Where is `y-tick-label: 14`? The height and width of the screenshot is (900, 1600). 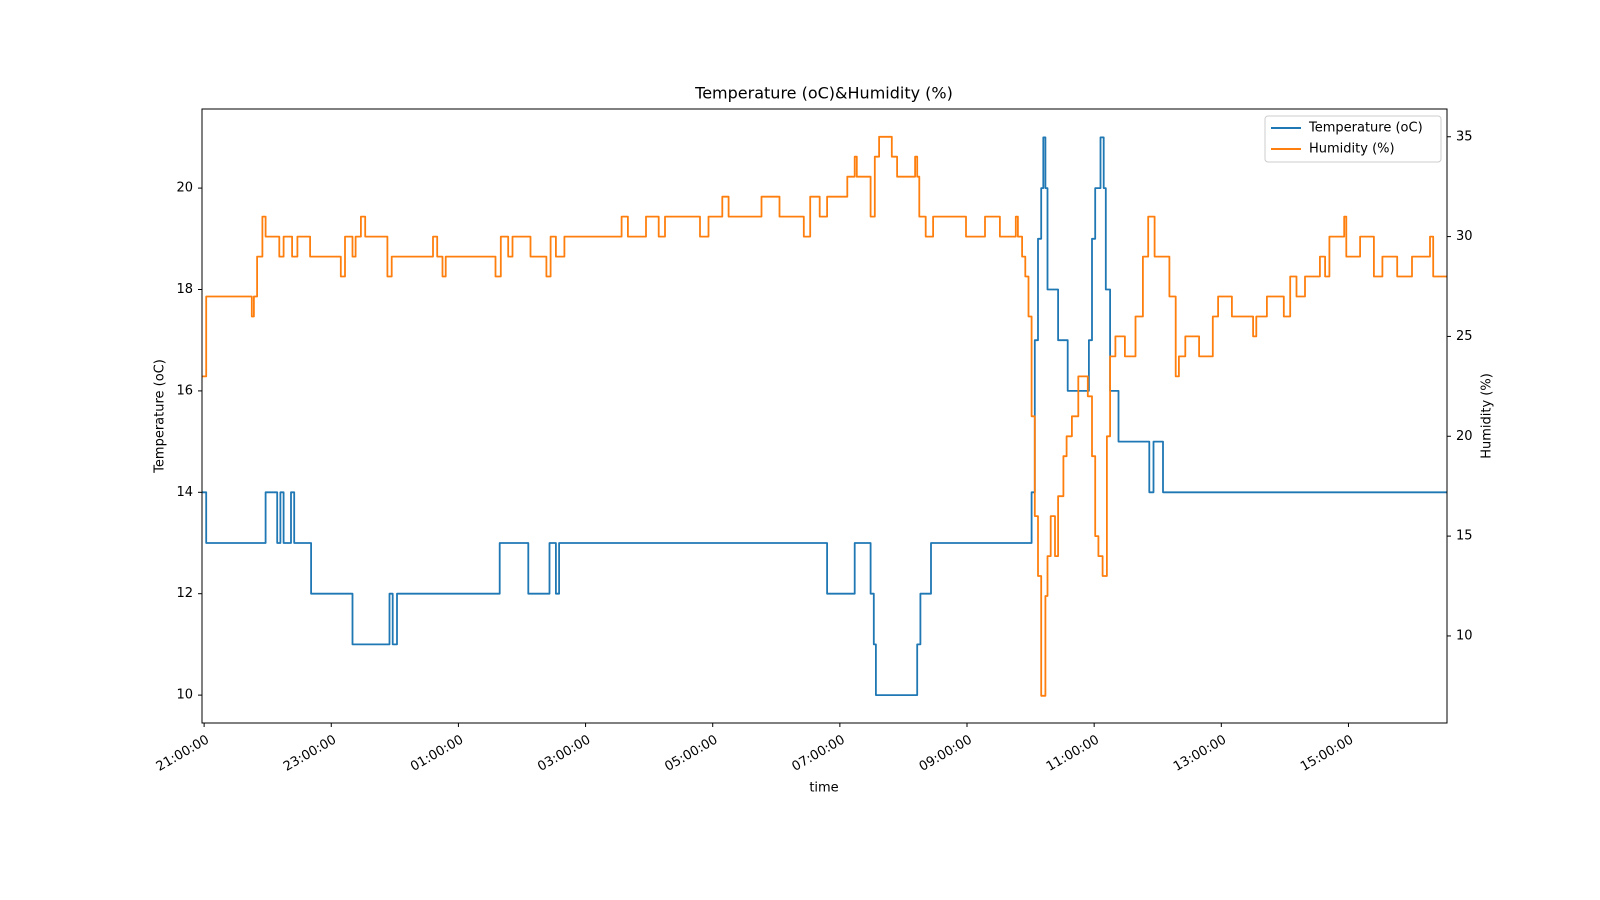 y-tick-label: 14 is located at coordinates (184, 492).